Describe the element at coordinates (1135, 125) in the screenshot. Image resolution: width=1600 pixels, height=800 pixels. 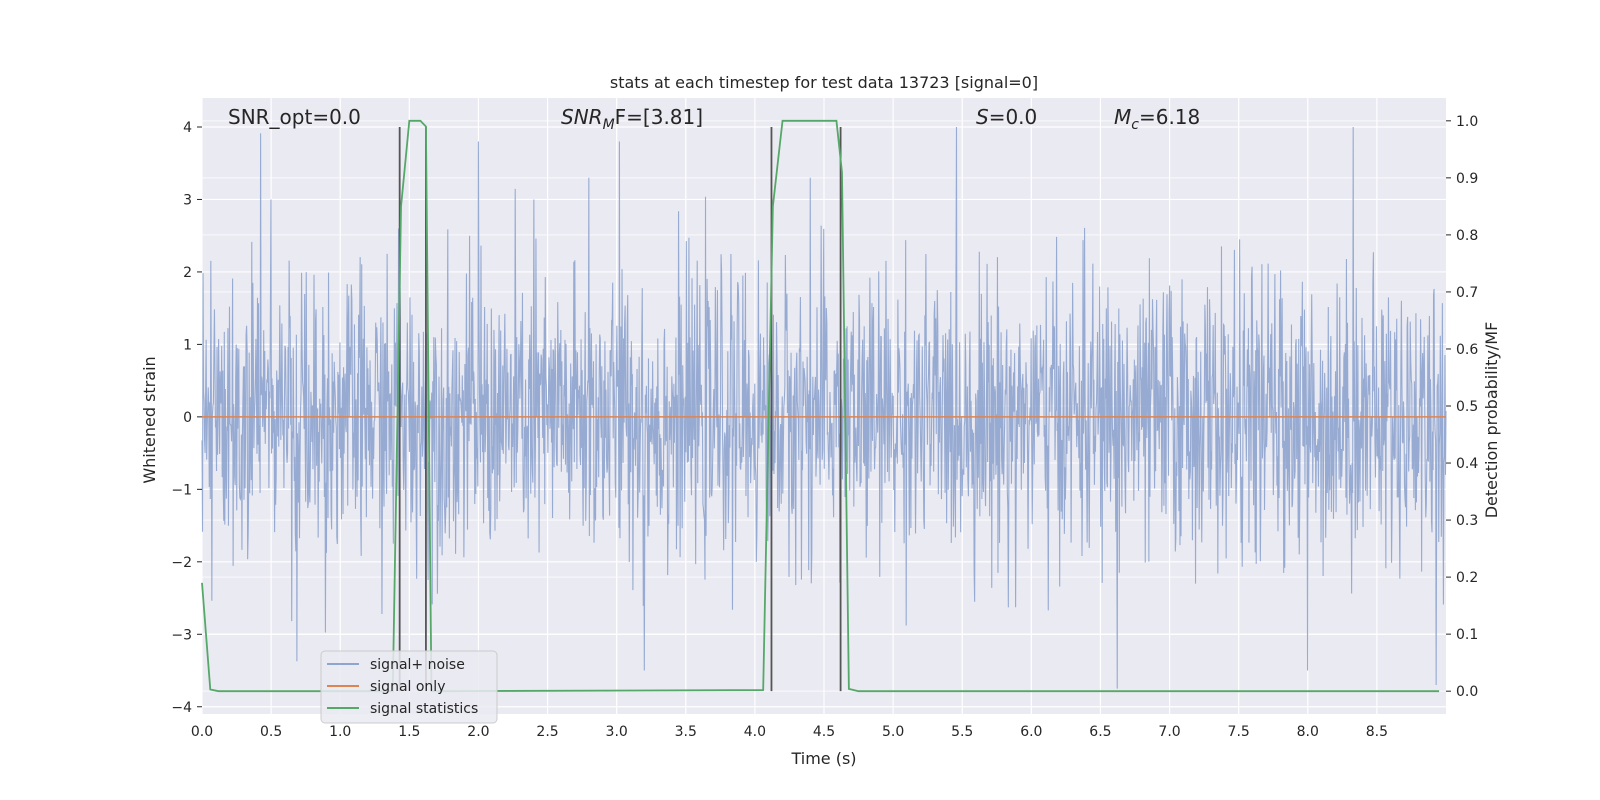
I see `mc-sub: c` at that location.